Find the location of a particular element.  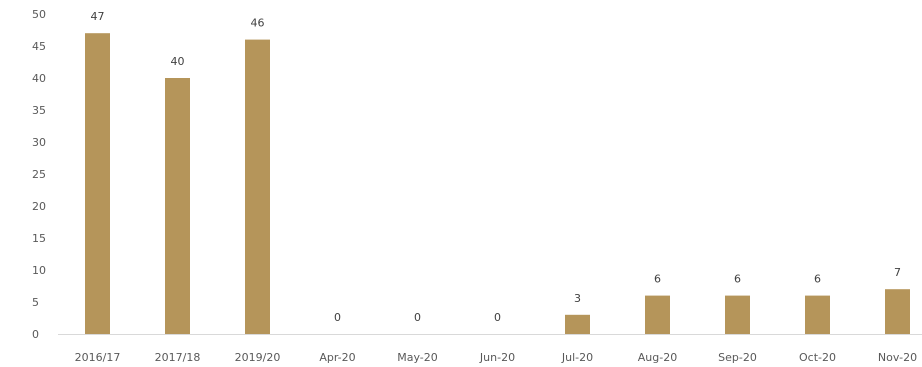

x-tick-label: Jun-20 is located at coordinates (497, 357).